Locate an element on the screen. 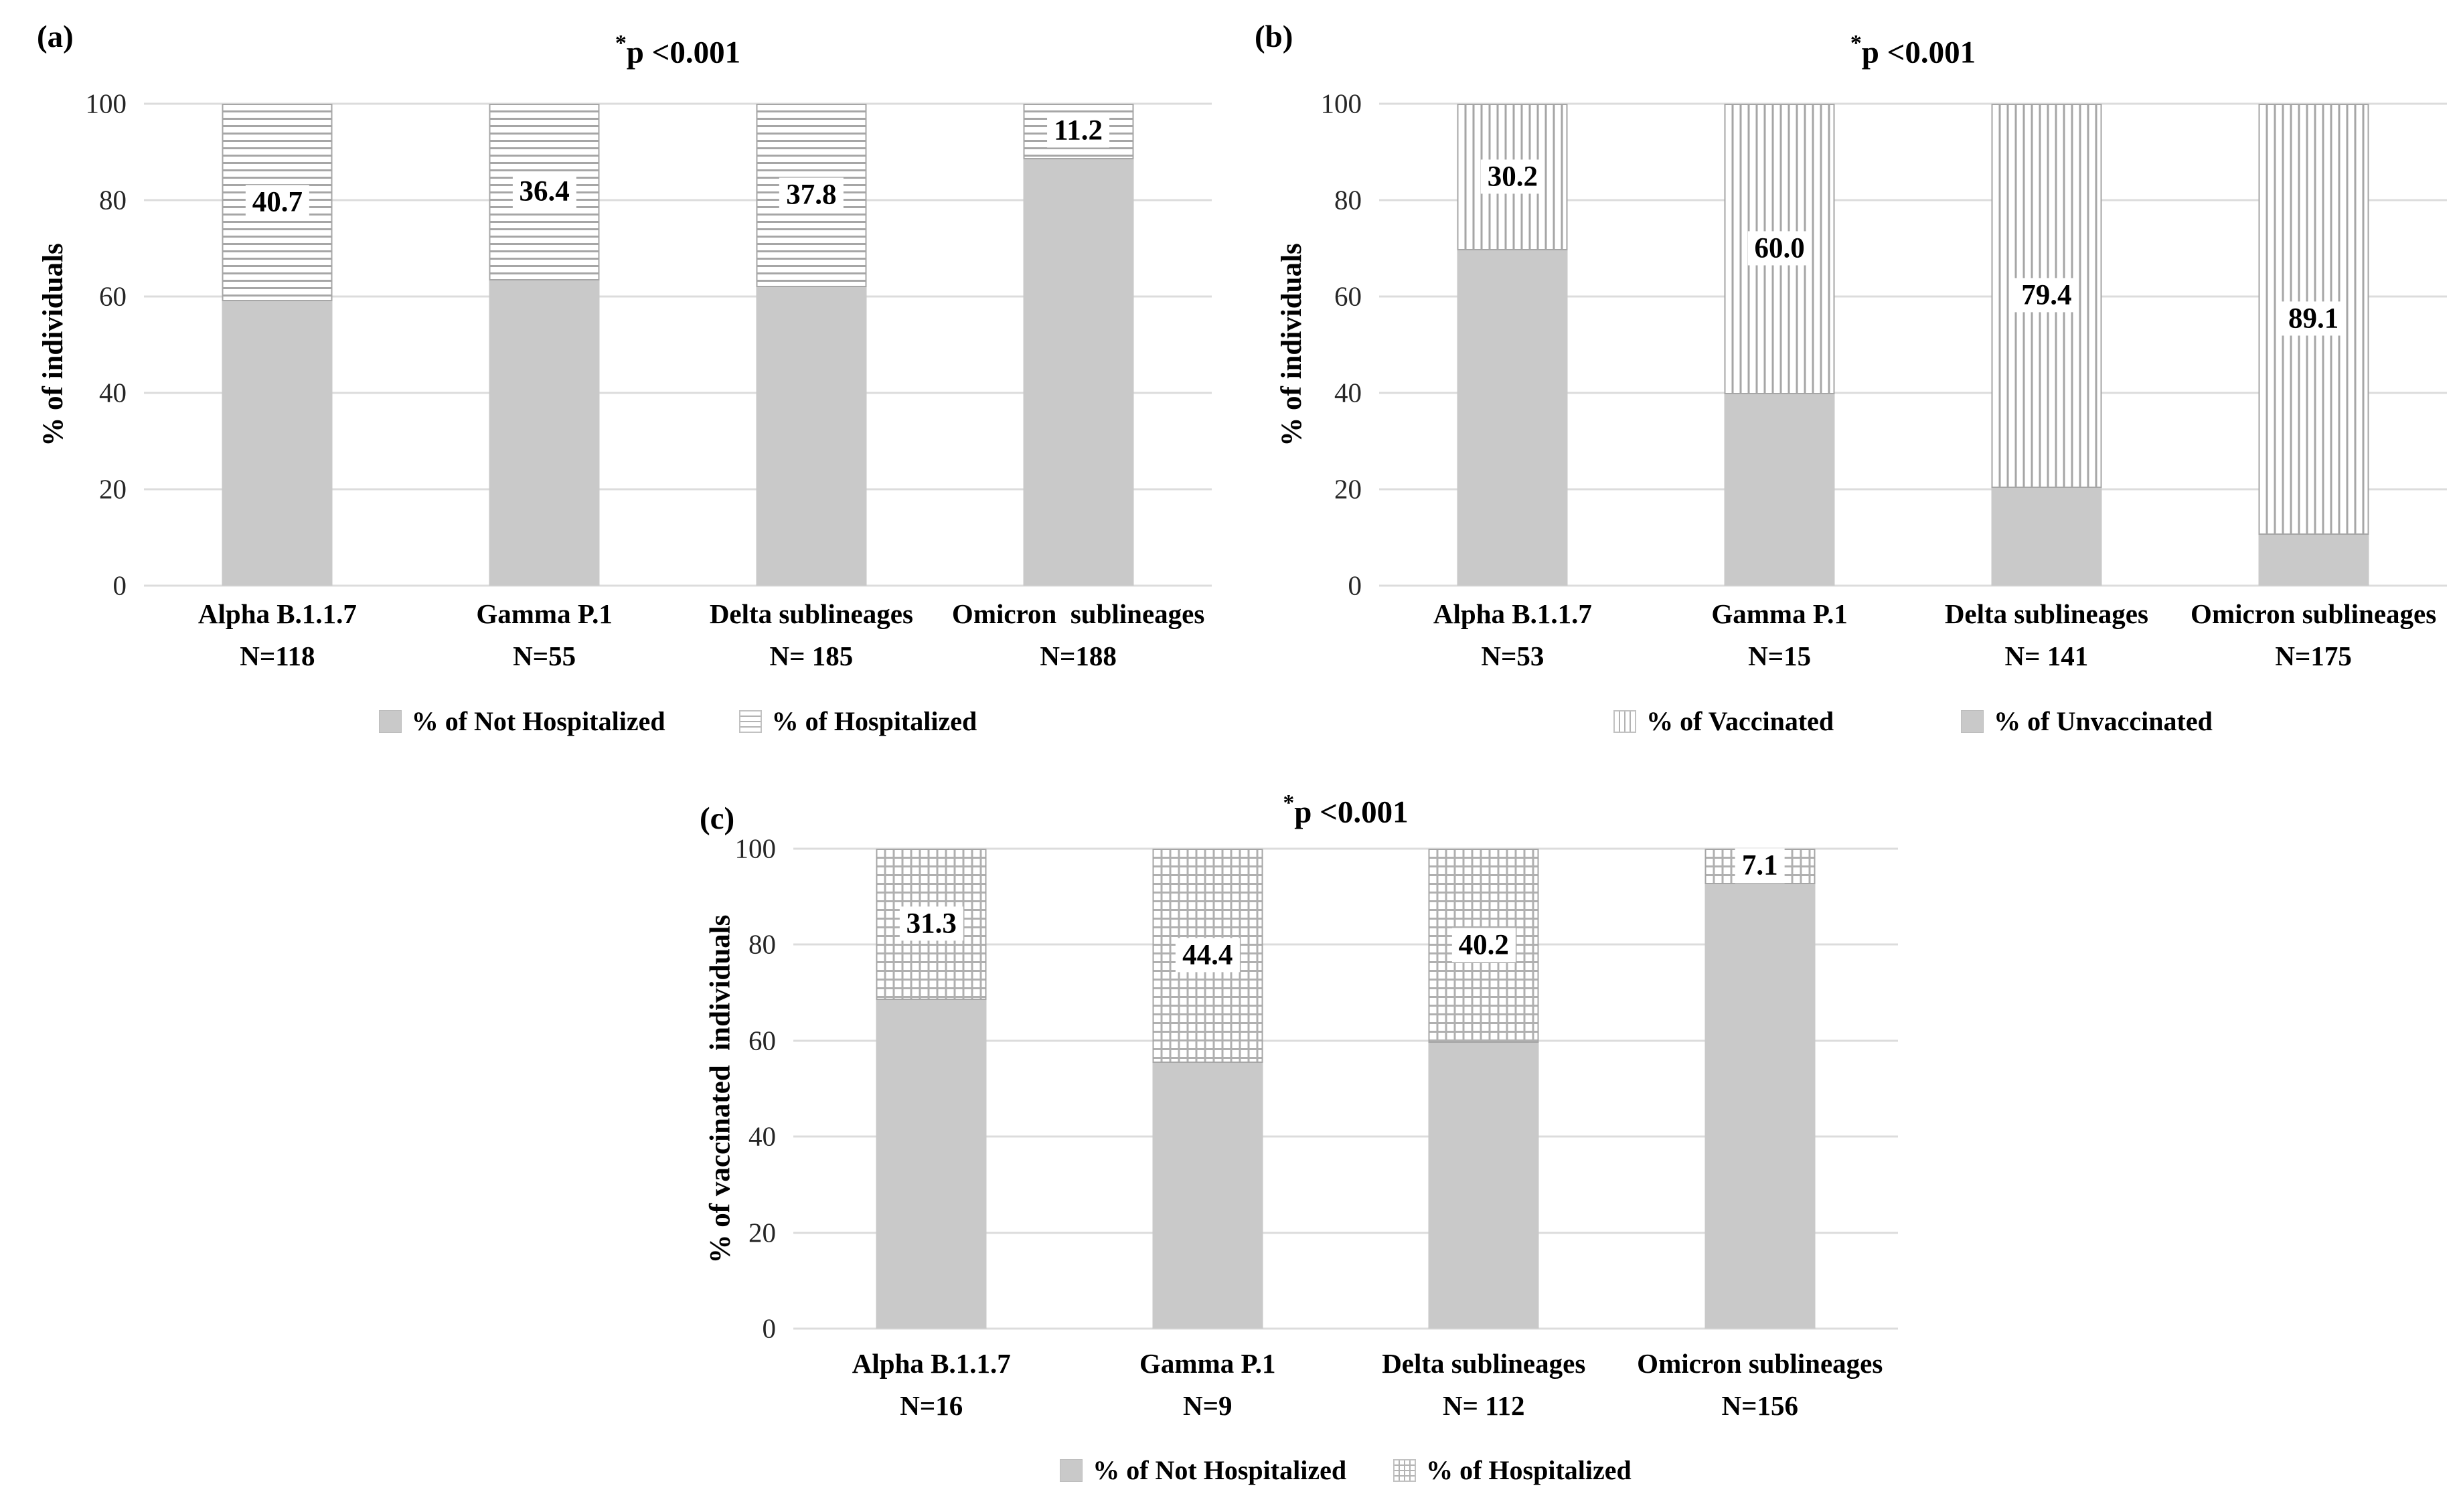  data-label: 60.0 is located at coordinates (1779, 248).